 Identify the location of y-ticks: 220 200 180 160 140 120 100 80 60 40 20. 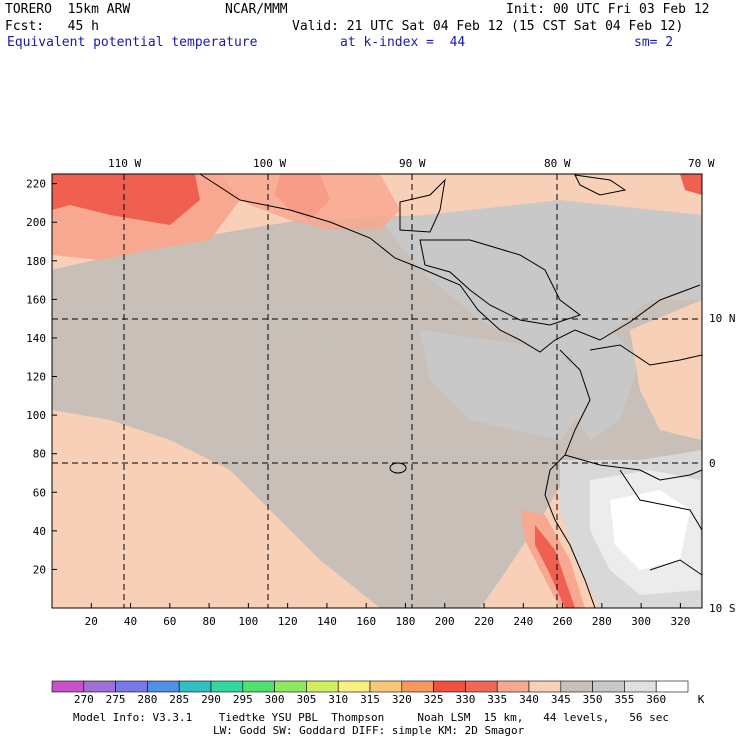
(41, 377).